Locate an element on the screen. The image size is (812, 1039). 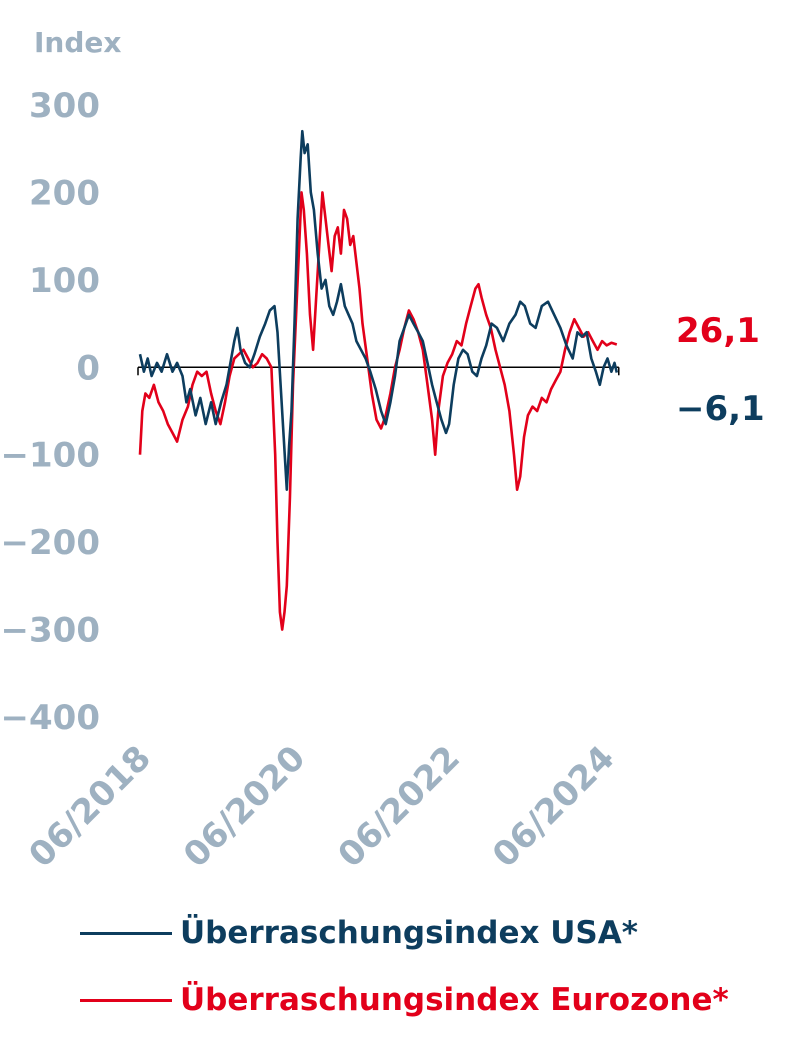
y-tick-label: −300 is located at coordinates (50, 631).